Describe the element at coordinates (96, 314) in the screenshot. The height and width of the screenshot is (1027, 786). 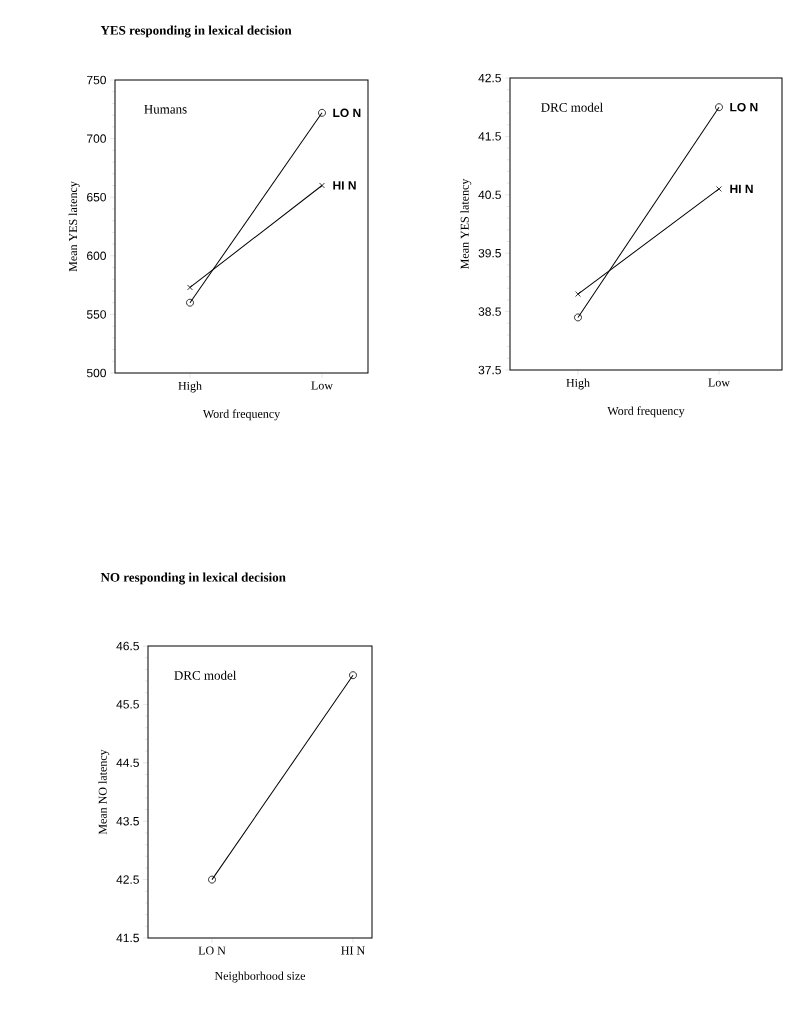
I see `y-tick-label: 550` at that location.